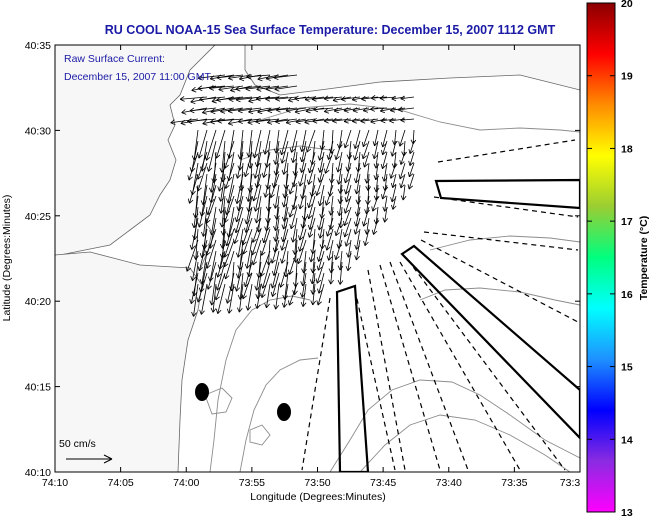  What do you see at coordinates (627, 295) in the screenshot?
I see `colorbar-tick-label: 16` at bounding box center [627, 295].